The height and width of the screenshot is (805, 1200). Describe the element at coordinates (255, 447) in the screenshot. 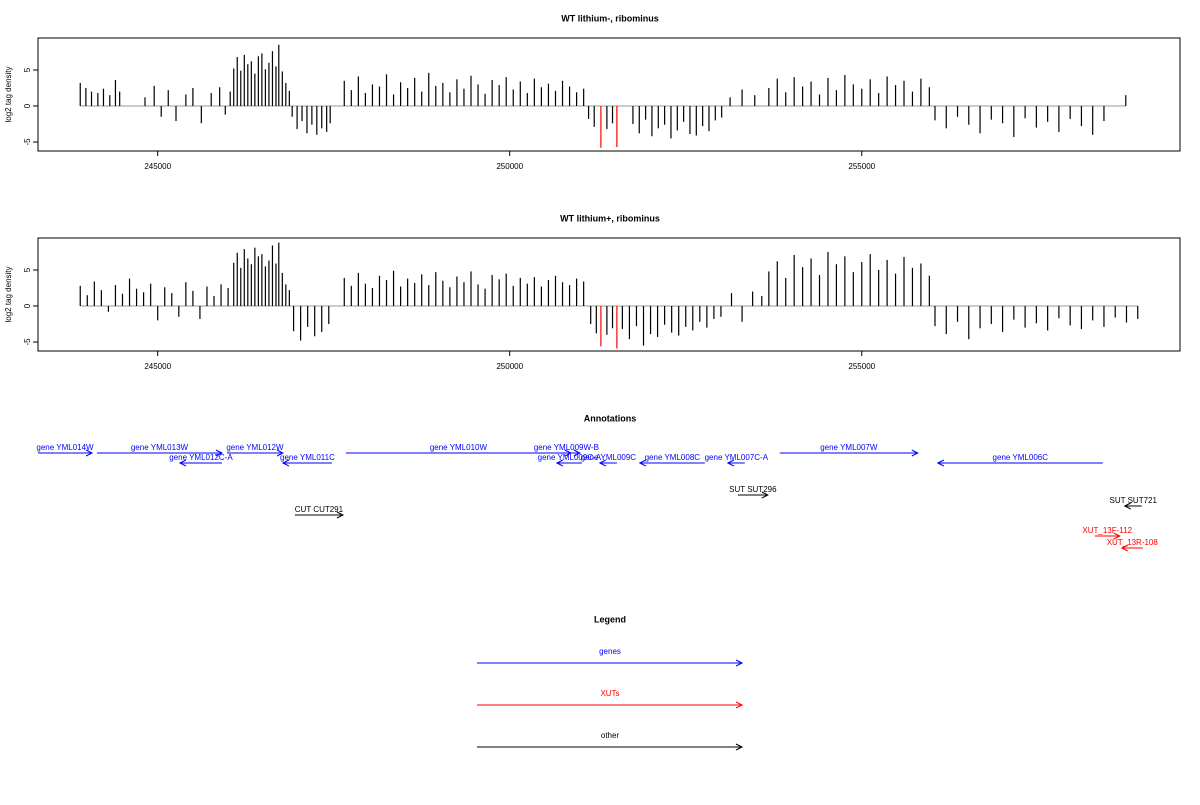

I see `feature-label: gene YML012W` at that location.